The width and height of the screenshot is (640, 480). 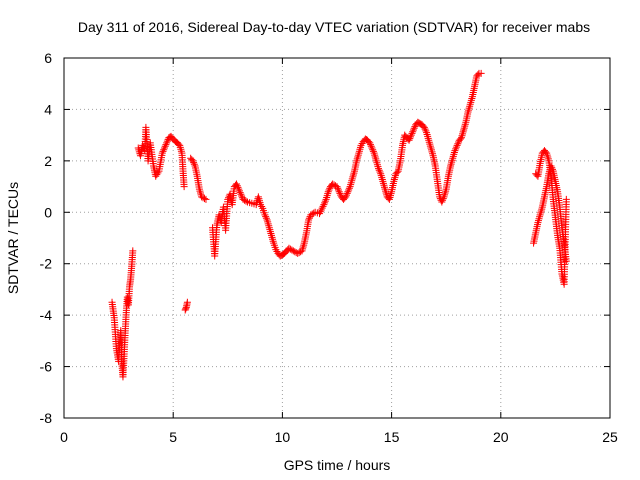 I want to click on x-tick-label: 10, so click(x=283, y=437).